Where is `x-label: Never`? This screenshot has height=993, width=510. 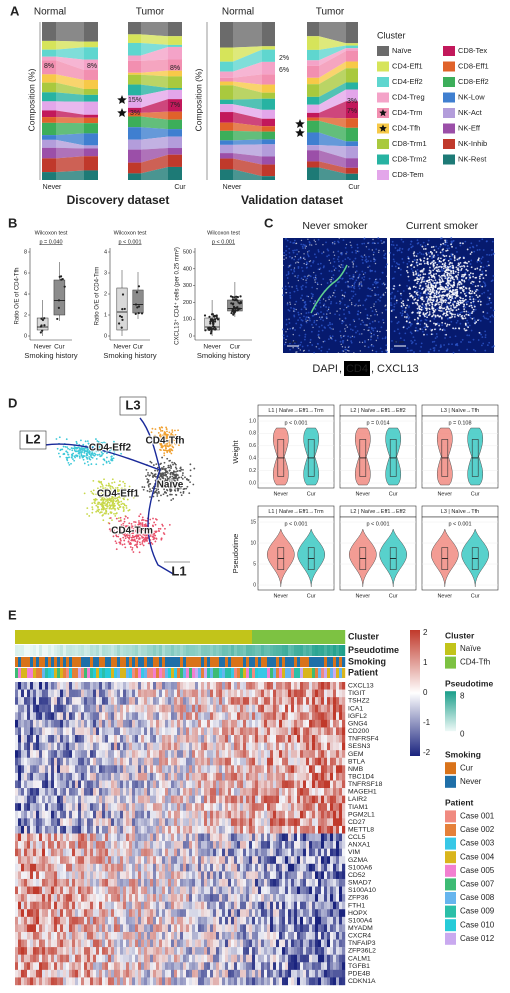 x-label: Never is located at coordinates (52, 187).